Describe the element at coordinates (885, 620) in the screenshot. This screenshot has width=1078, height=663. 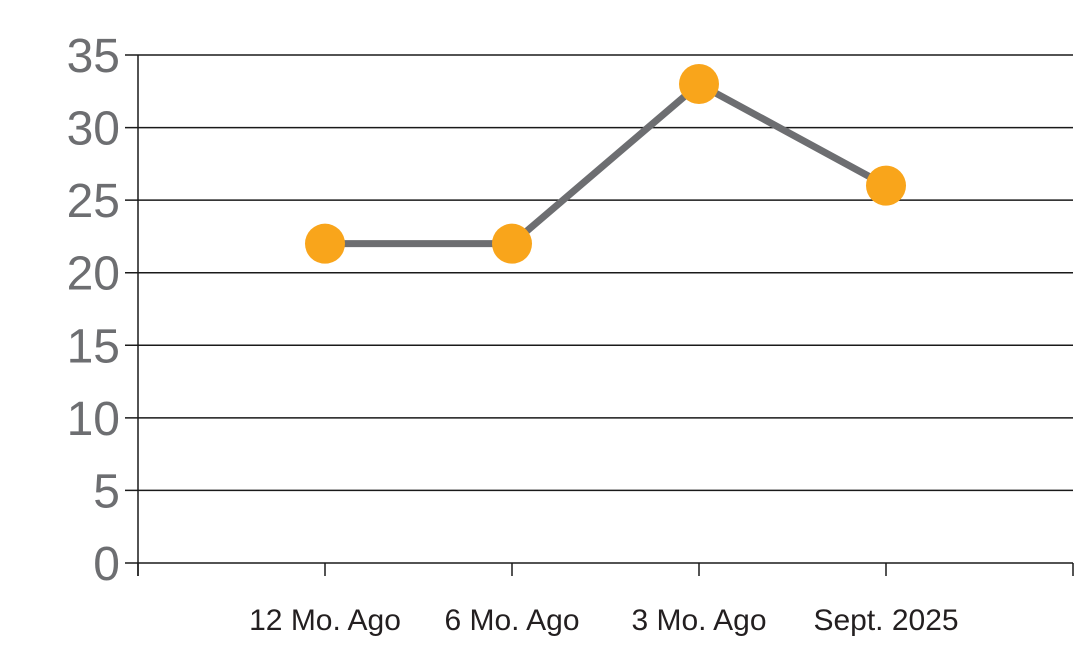
I see `x-axis-category-label: Sept. 2025` at that location.